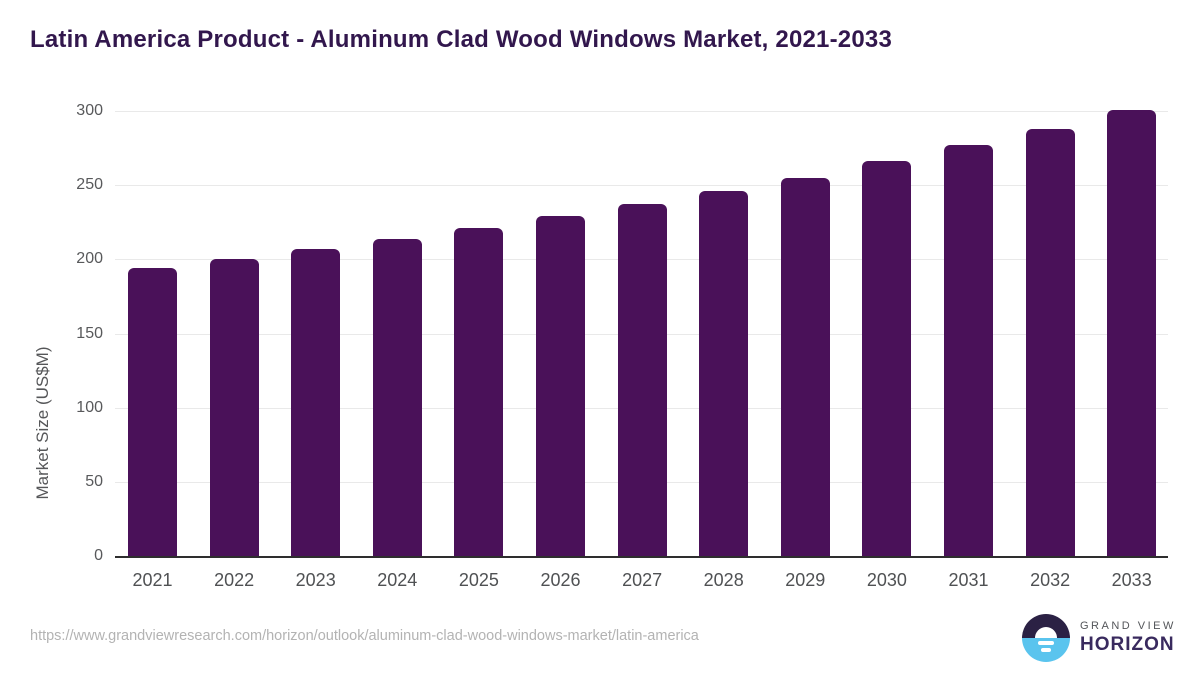 This screenshot has width=1200, height=675. What do you see at coordinates (98, 555) in the screenshot?
I see `y-tick-label-0: 0` at bounding box center [98, 555].